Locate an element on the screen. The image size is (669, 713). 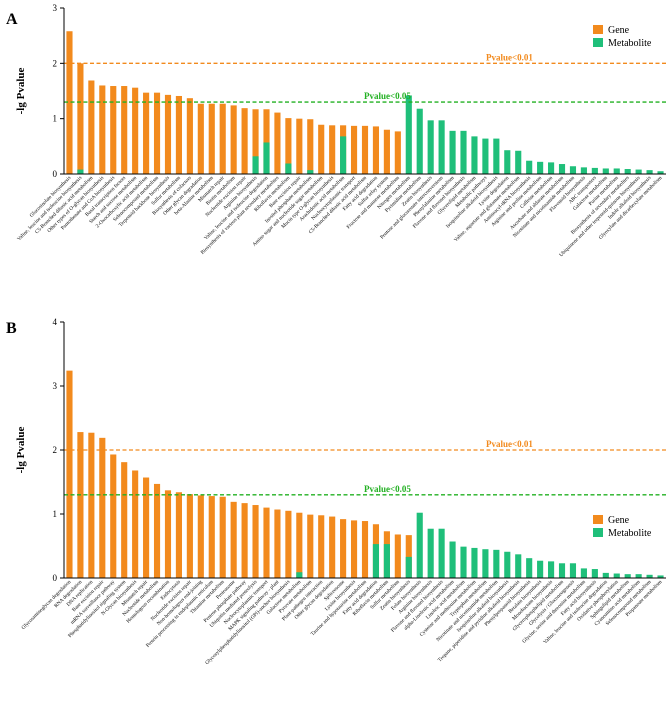
y-tick-label: 2 is located at coordinates (55, 63).